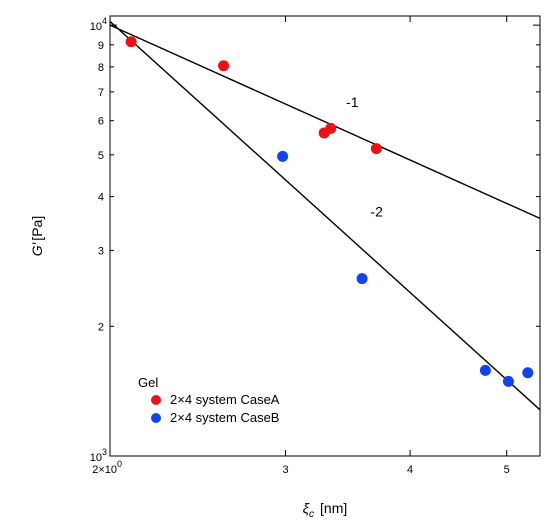 The image size is (550, 523). What do you see at coordinates (306, 508) in the screenshot?
I see `x-axis-symbol: ξ` at bounding box center [306, 508].